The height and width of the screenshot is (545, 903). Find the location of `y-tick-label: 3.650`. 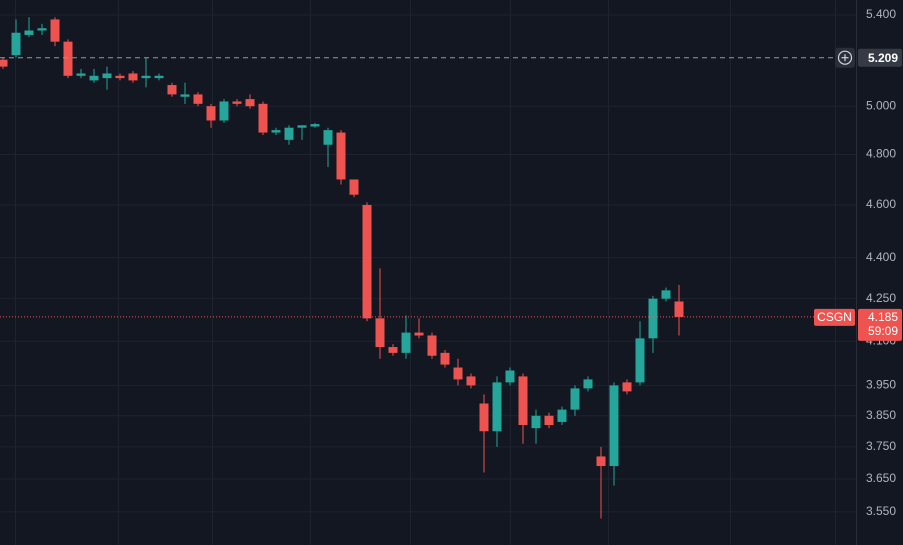

y-tick-label: 3.650 is located at coordinates (881, 478).